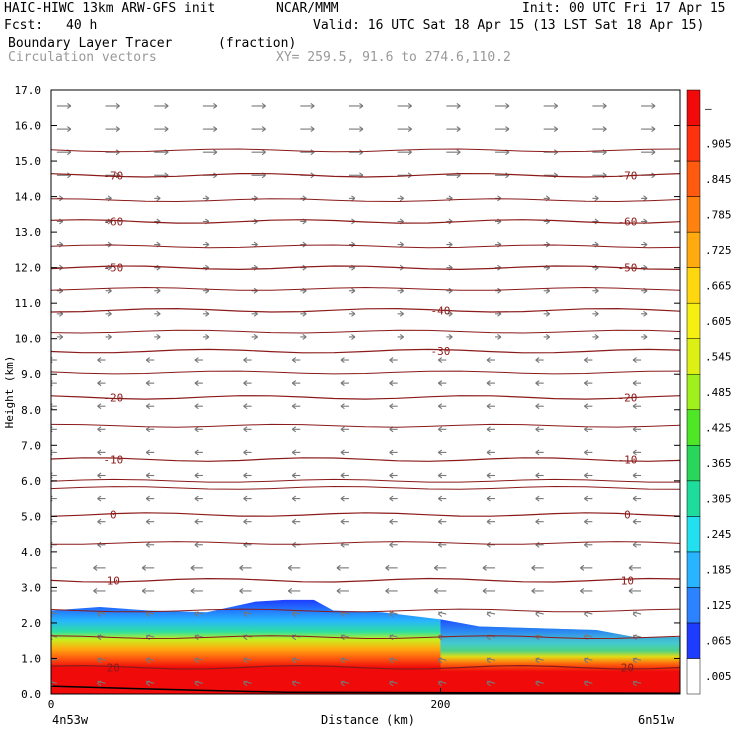 The image size is (740, 740). What do you see at coordinates (51, 704) in the screenshot?
I see `x-tick-label: 0` at bounding box center [51, 704].